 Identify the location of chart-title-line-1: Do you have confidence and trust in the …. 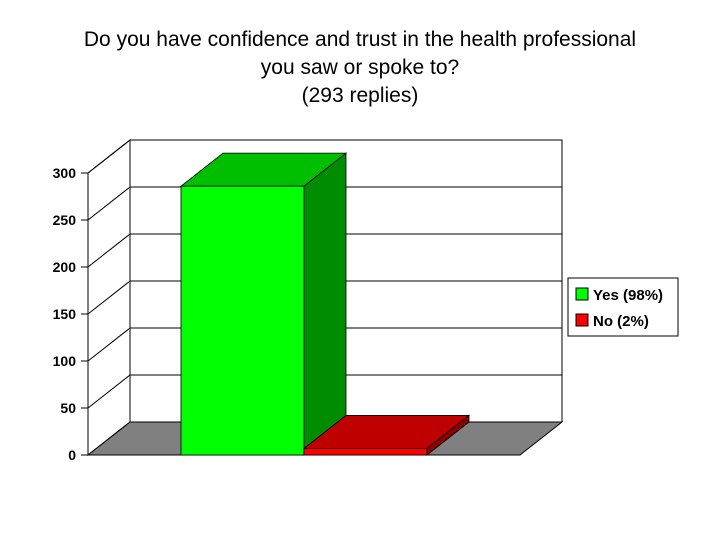
(360, 39).